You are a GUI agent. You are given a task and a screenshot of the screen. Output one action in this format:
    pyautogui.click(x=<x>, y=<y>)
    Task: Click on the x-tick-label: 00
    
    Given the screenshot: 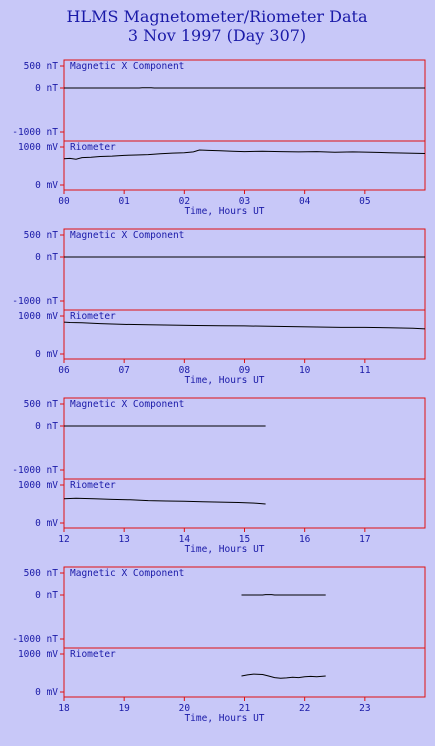 What is the action you would take?
    pyautogui.click(x=64, y=201)
    